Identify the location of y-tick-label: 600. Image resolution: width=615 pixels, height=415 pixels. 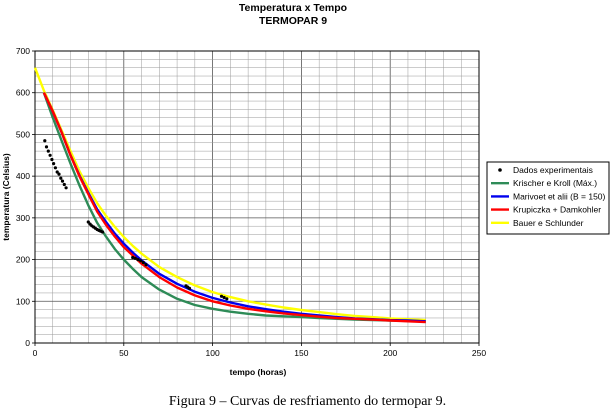
(23, 93).